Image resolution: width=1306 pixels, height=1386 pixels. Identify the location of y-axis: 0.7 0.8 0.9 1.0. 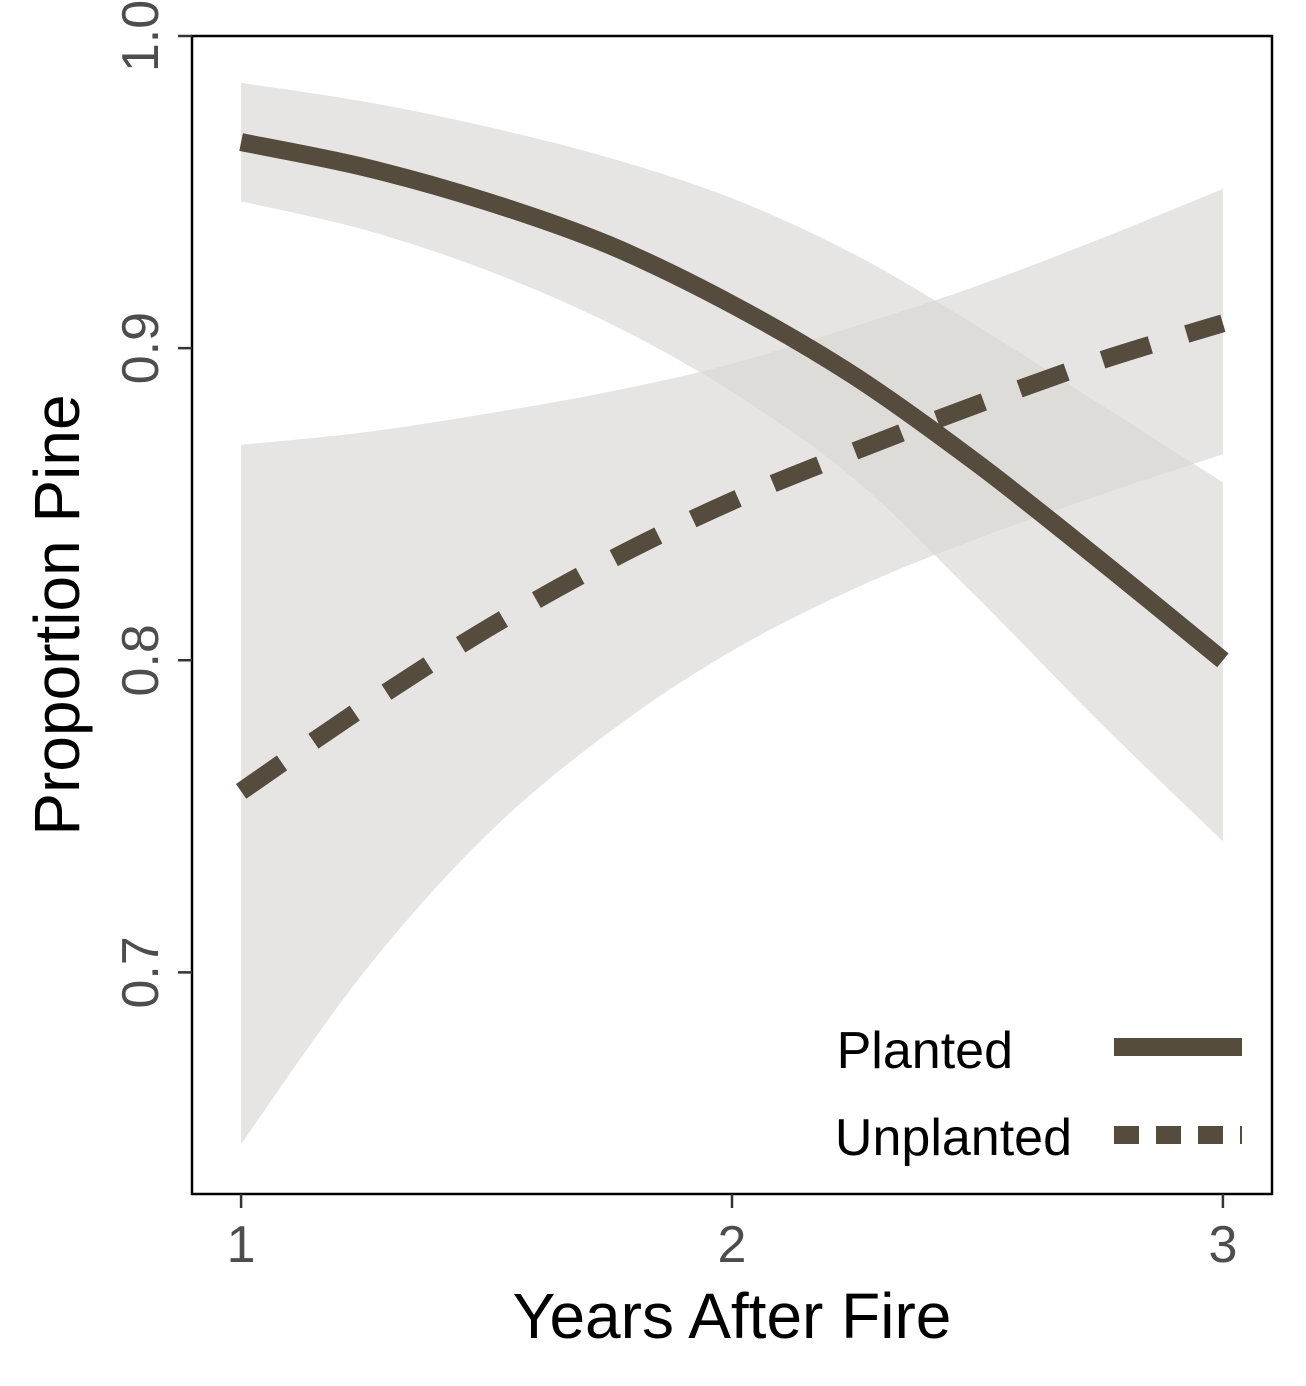
(152, 504).